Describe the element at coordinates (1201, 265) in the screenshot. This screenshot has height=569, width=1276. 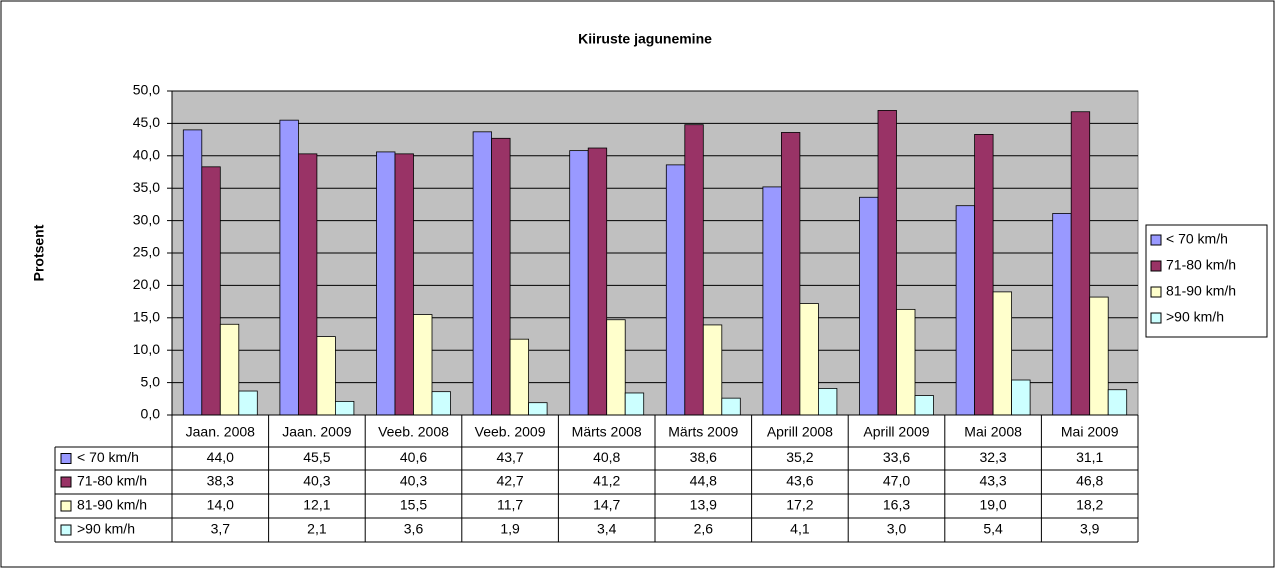
I see `legend-label: 71-80 km/h` at that location.